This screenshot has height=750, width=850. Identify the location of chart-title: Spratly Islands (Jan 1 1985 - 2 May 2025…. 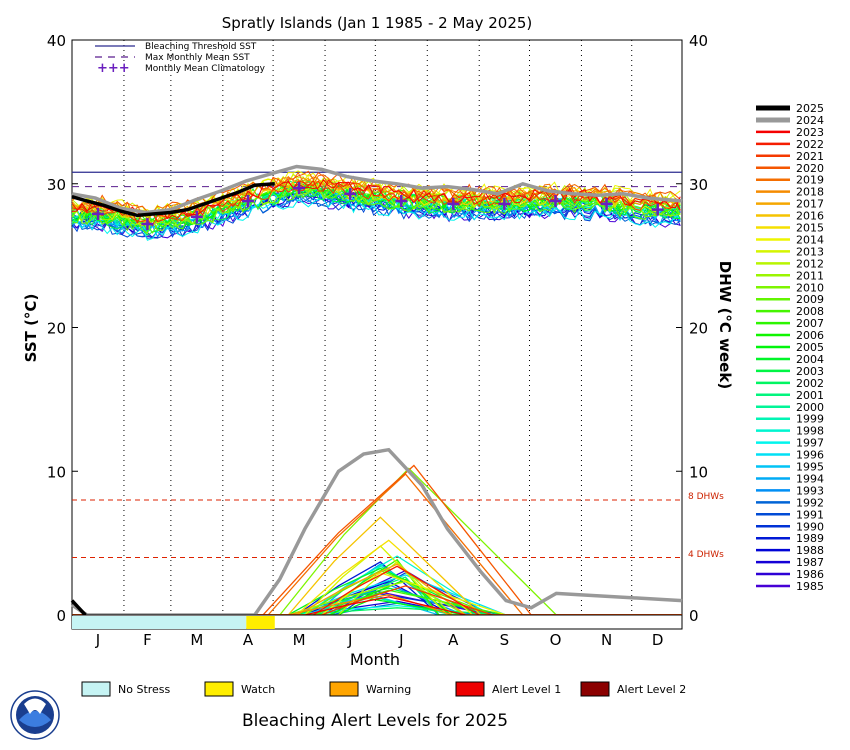
(377, 23).